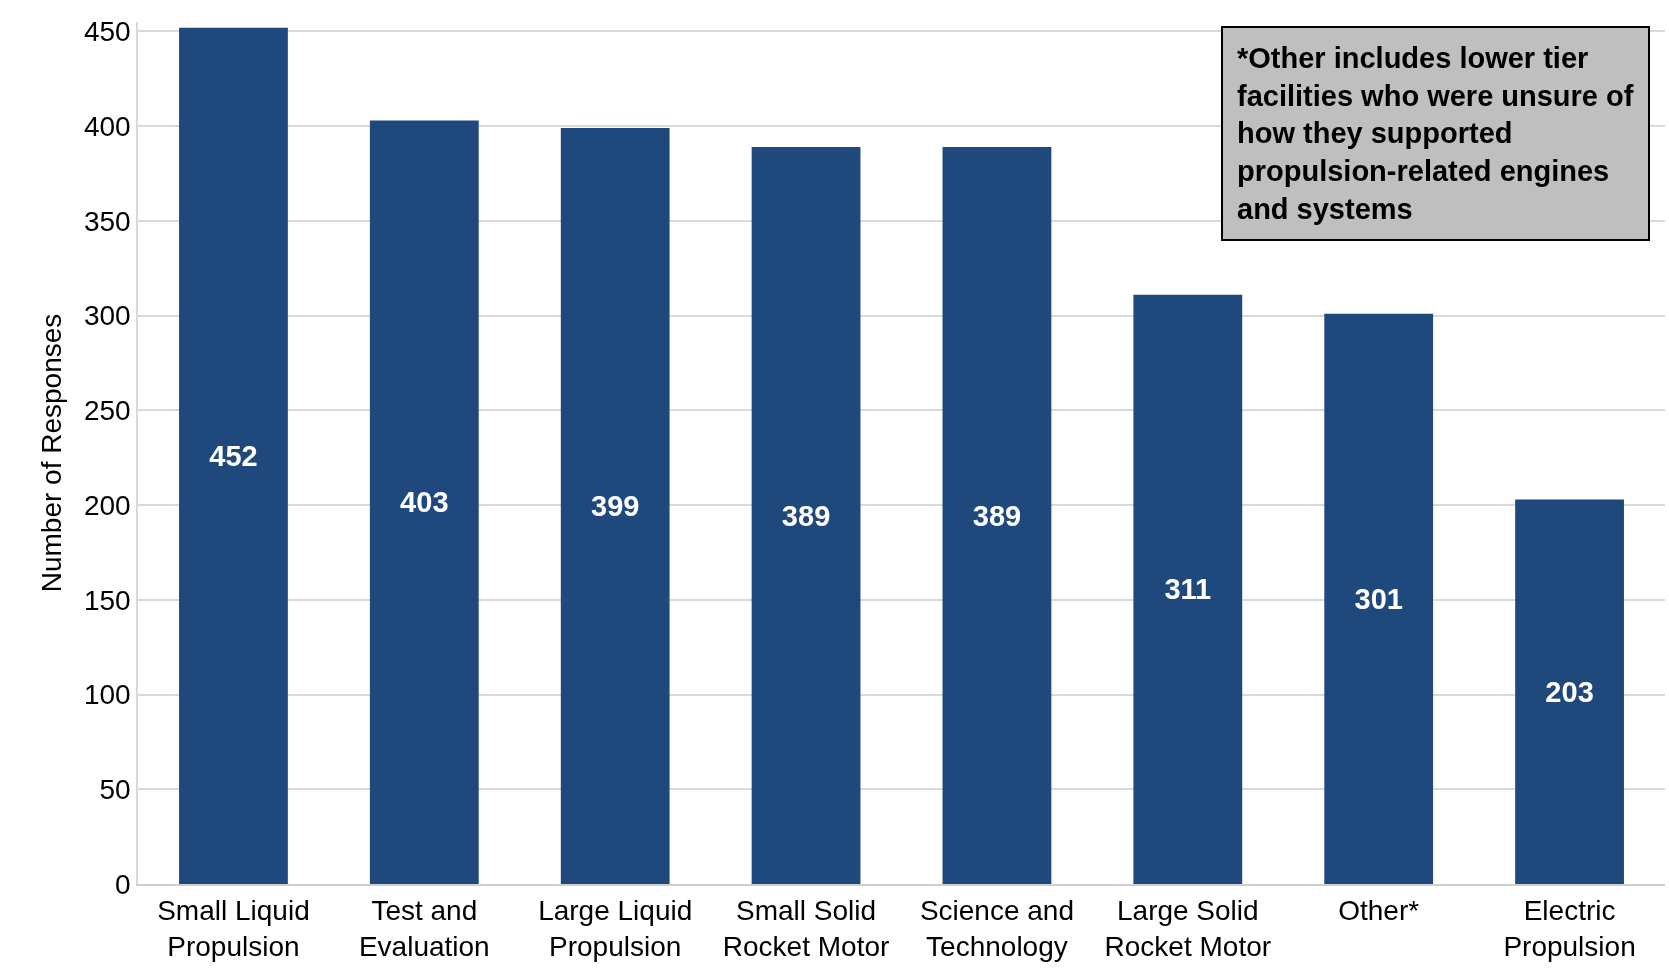  I want to click on x-tick-label: Electric Propulsion, so click(1569, 928).